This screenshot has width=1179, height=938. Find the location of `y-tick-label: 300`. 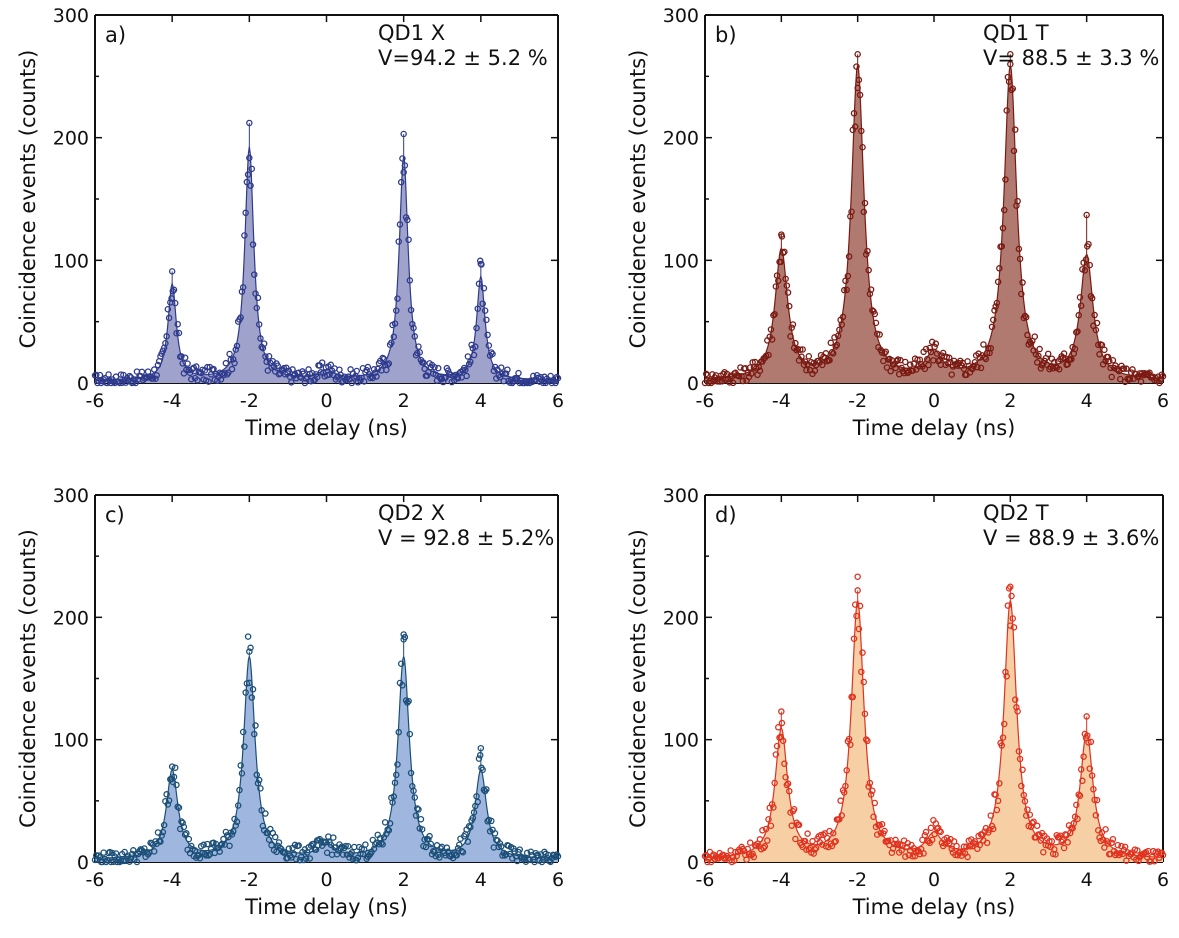

y-tick-label: 300 is located at coordinates (681, 496).